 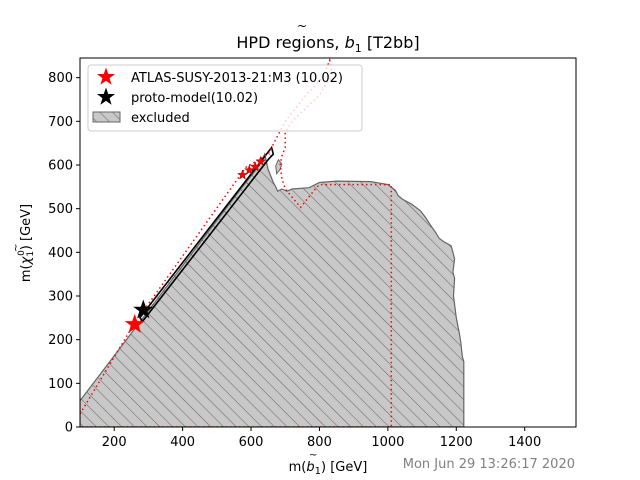 What do you see at coordinates (26, 243) in the screenshot?
I see `y-axis-label: m(χ10) [GeV]` at bounding box center [26, 243].